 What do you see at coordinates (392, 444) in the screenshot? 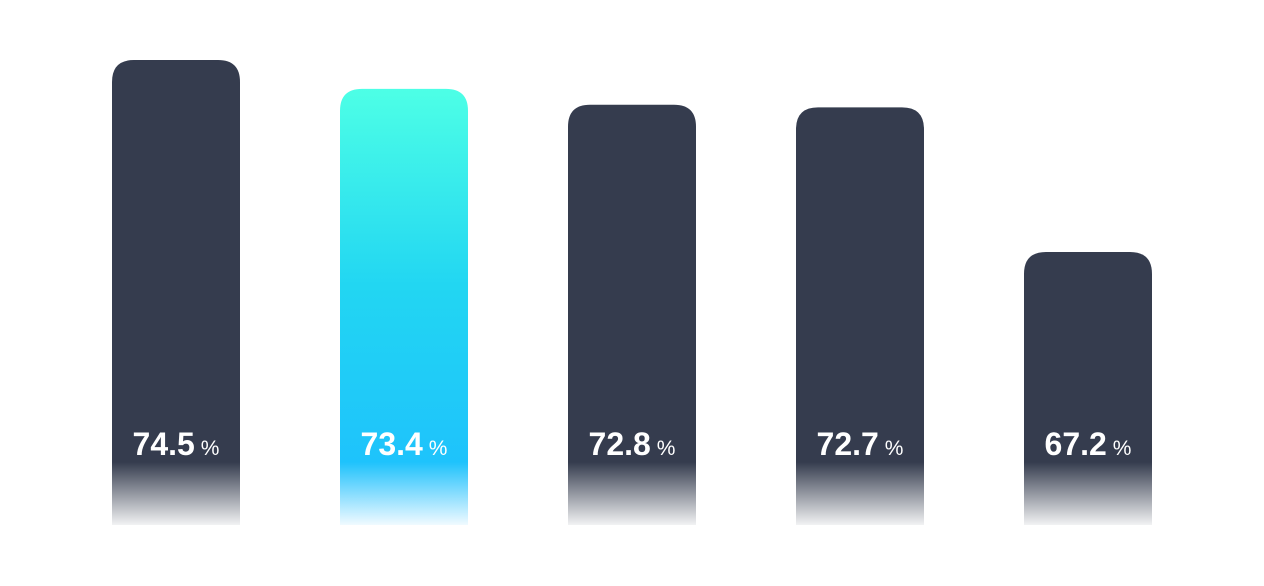
I see `value-number: 73.4` at bounding box center [392, 444].